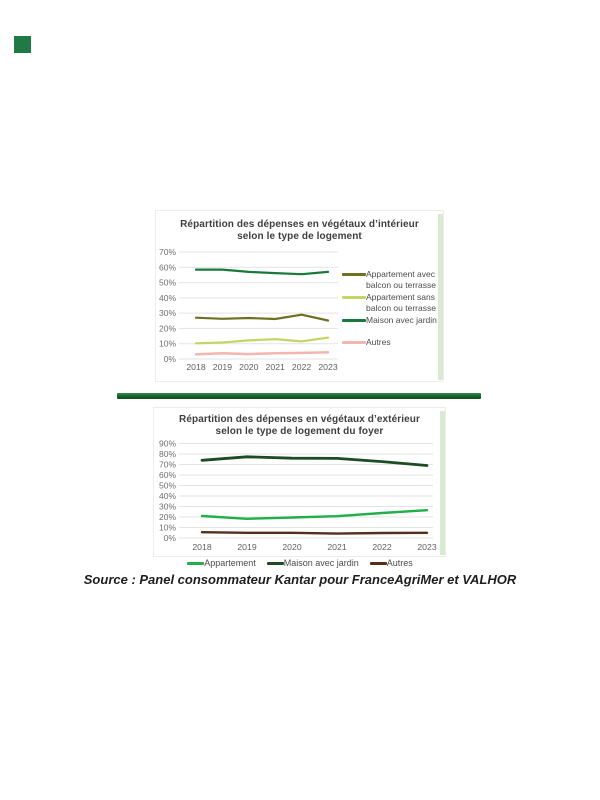 This screenshot has height=800, width=600. Describe the element at coordinates (299, 396) in the screenshot. I see `green-divider` at that location.